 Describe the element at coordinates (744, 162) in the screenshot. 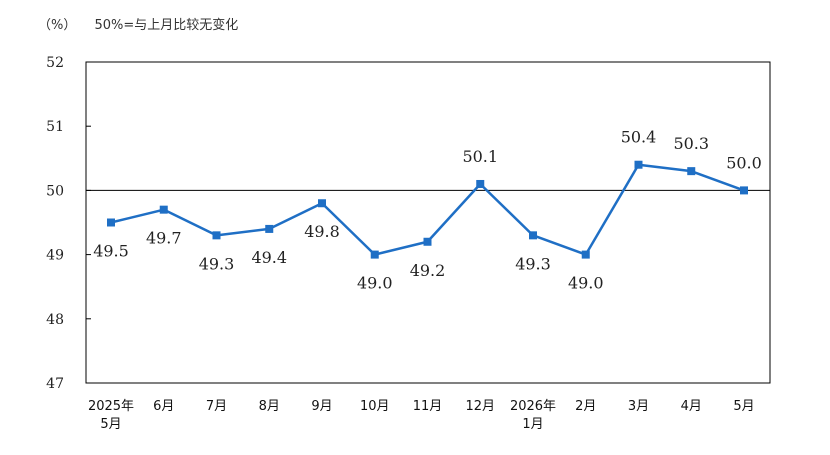

I see `data-label: 50.0` at that location.